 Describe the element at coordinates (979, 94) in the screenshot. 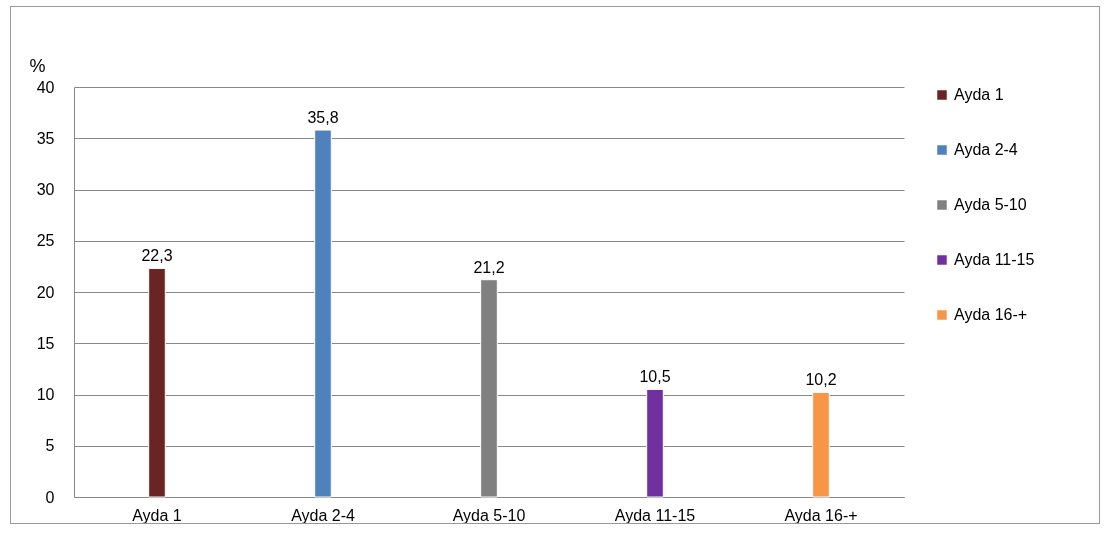

I see `legend-label: Ayda 1` at that location.